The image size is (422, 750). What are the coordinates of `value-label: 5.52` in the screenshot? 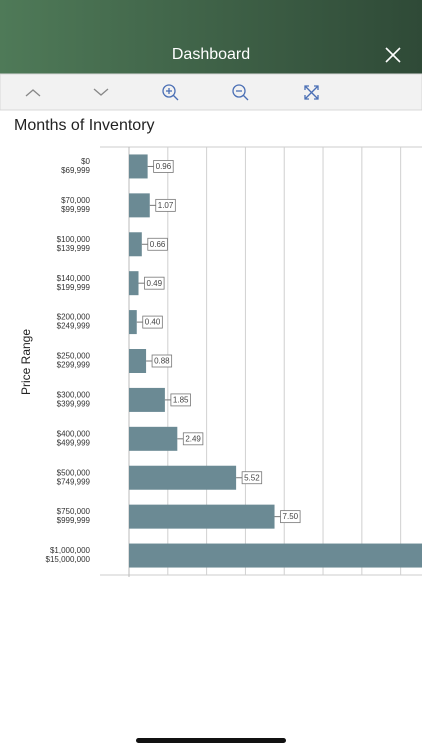 It's located at (252, 477).